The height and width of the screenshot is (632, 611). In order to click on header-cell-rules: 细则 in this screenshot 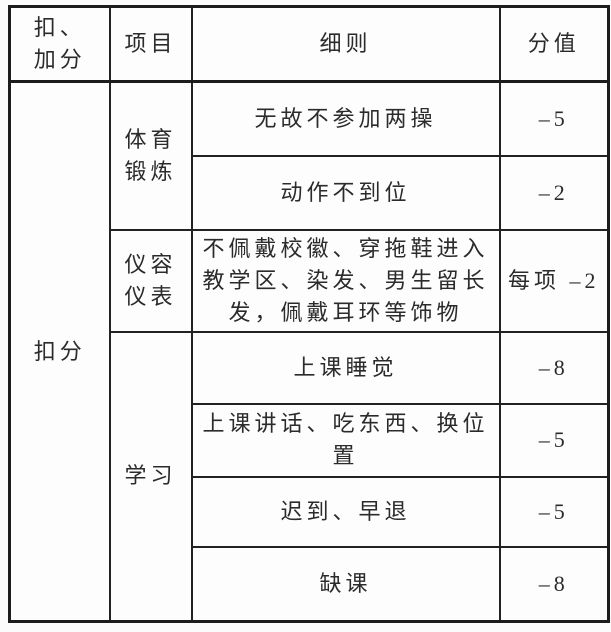, I will do `click(345, 44)`.